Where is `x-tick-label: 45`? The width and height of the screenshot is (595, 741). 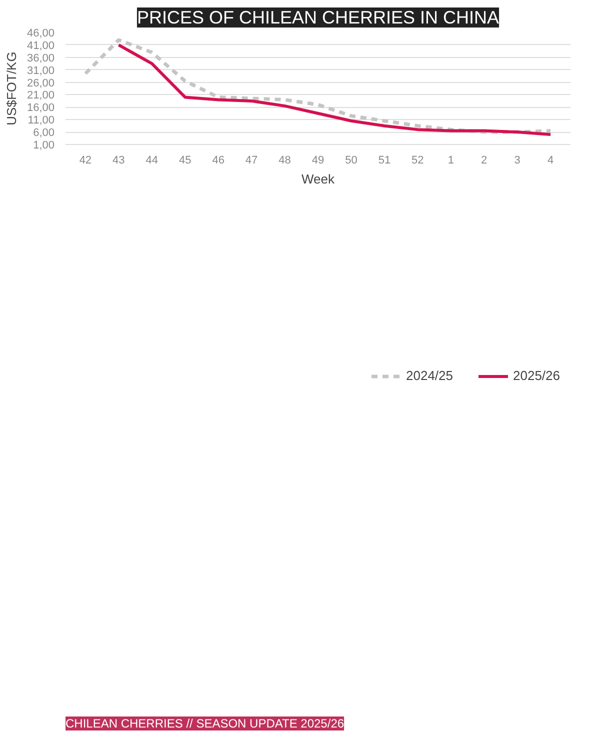 x-tick-label: 45 is located at coordinates (185, 160).